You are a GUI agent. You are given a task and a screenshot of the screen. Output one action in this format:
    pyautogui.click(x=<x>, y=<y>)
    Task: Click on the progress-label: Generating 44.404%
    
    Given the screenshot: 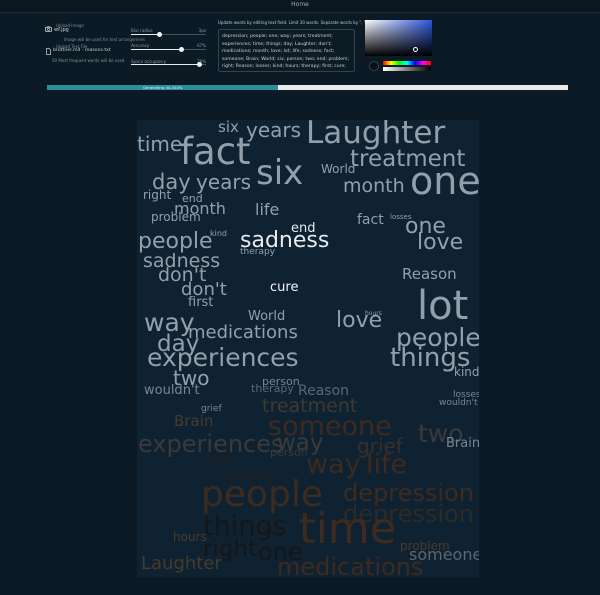 What is the action you would take?
    pyautogui.click(x=162, y=87)
    